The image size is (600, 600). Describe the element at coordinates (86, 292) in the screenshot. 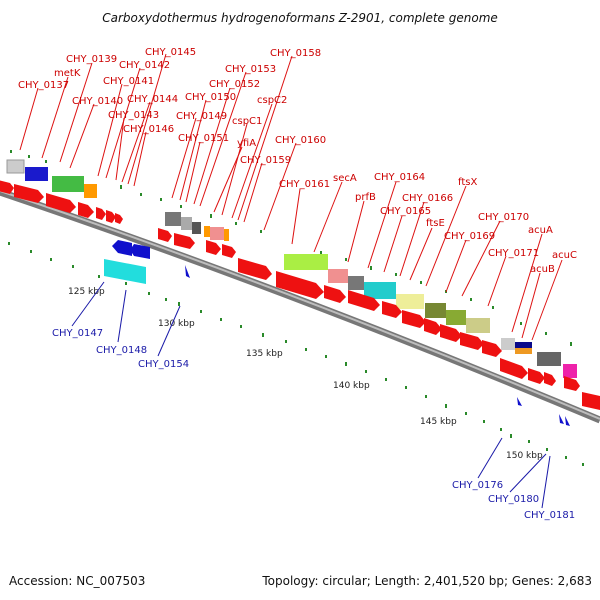

I see `kbp-label: 125 kbp` at that location.